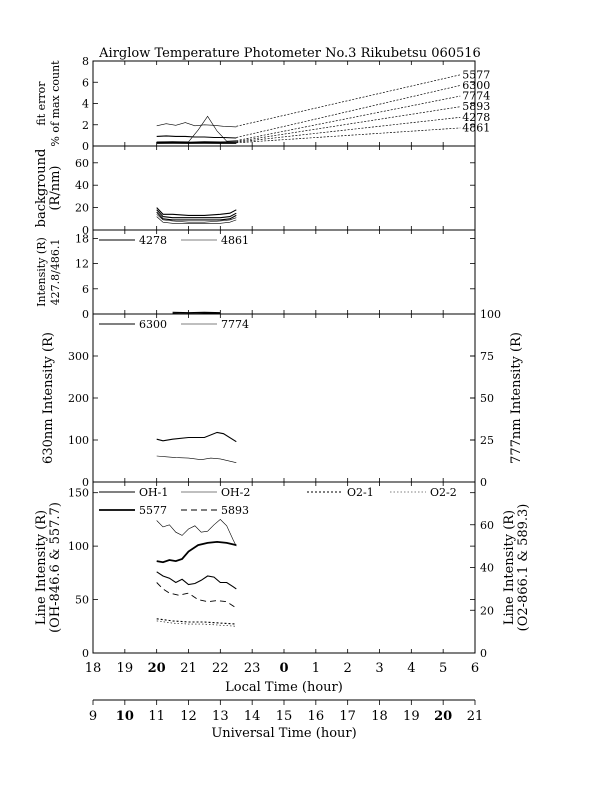 Image resolution: width=612 pixels, height=792 pixels. I want to click on local-time-tick-label: 0, so click(283, 668).